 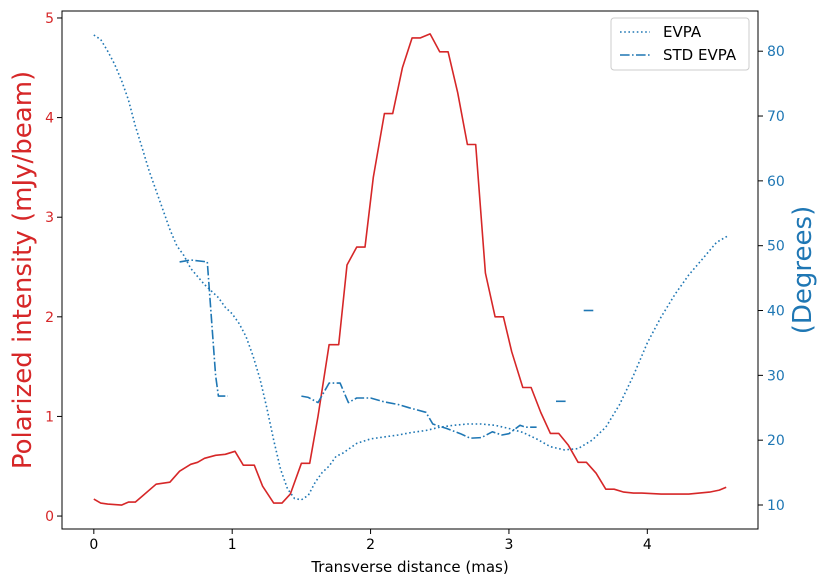 I want to click on left-y-tick-label: 3, so click(x=49, y=218).